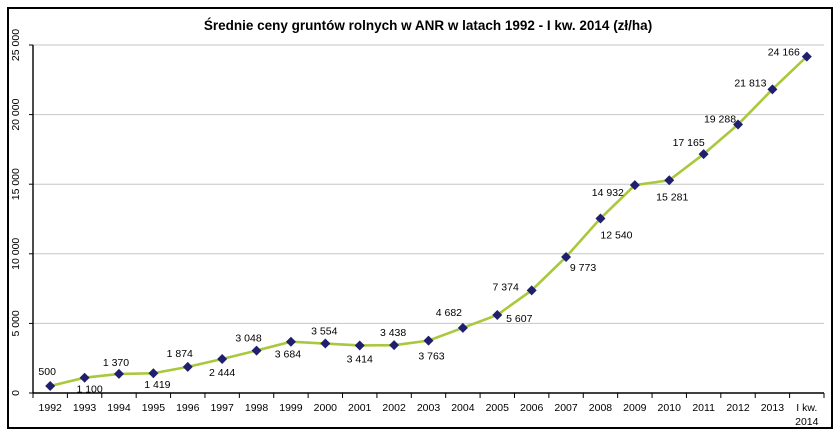 This screenshot has width=840, height=437. Describe the element at coordinates (324, 332) in the screenshot. I see `data-point-label: 3 554` at that location.